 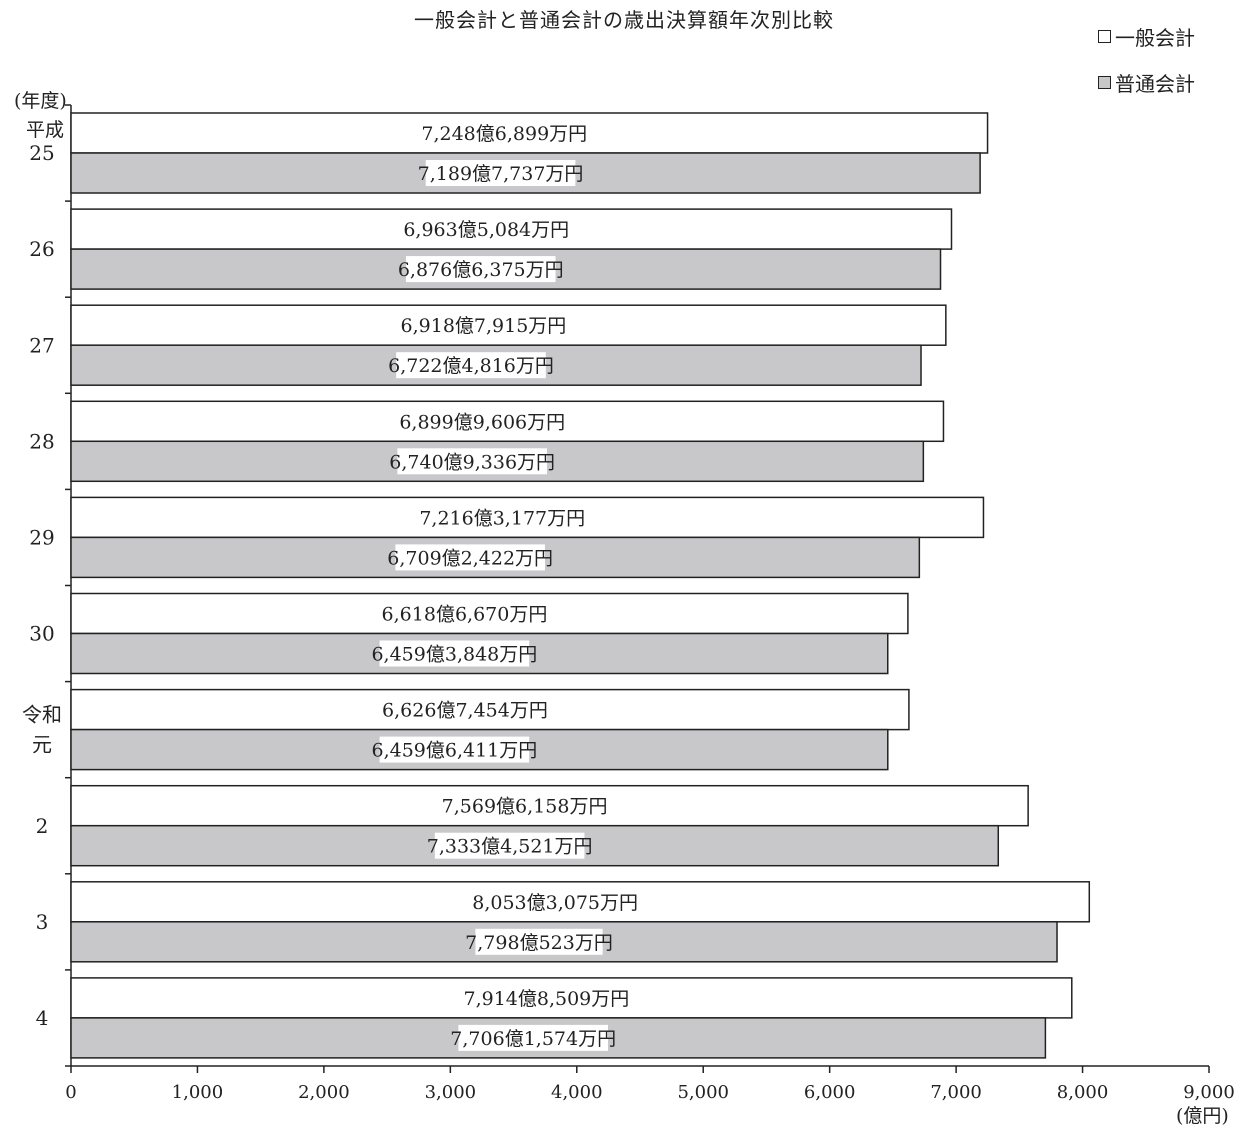 What do you see at coordinates (465, 711) in the screenshot?
I see `data-label-general: 6,626億7,454万円` at bounding box center [465, 711].